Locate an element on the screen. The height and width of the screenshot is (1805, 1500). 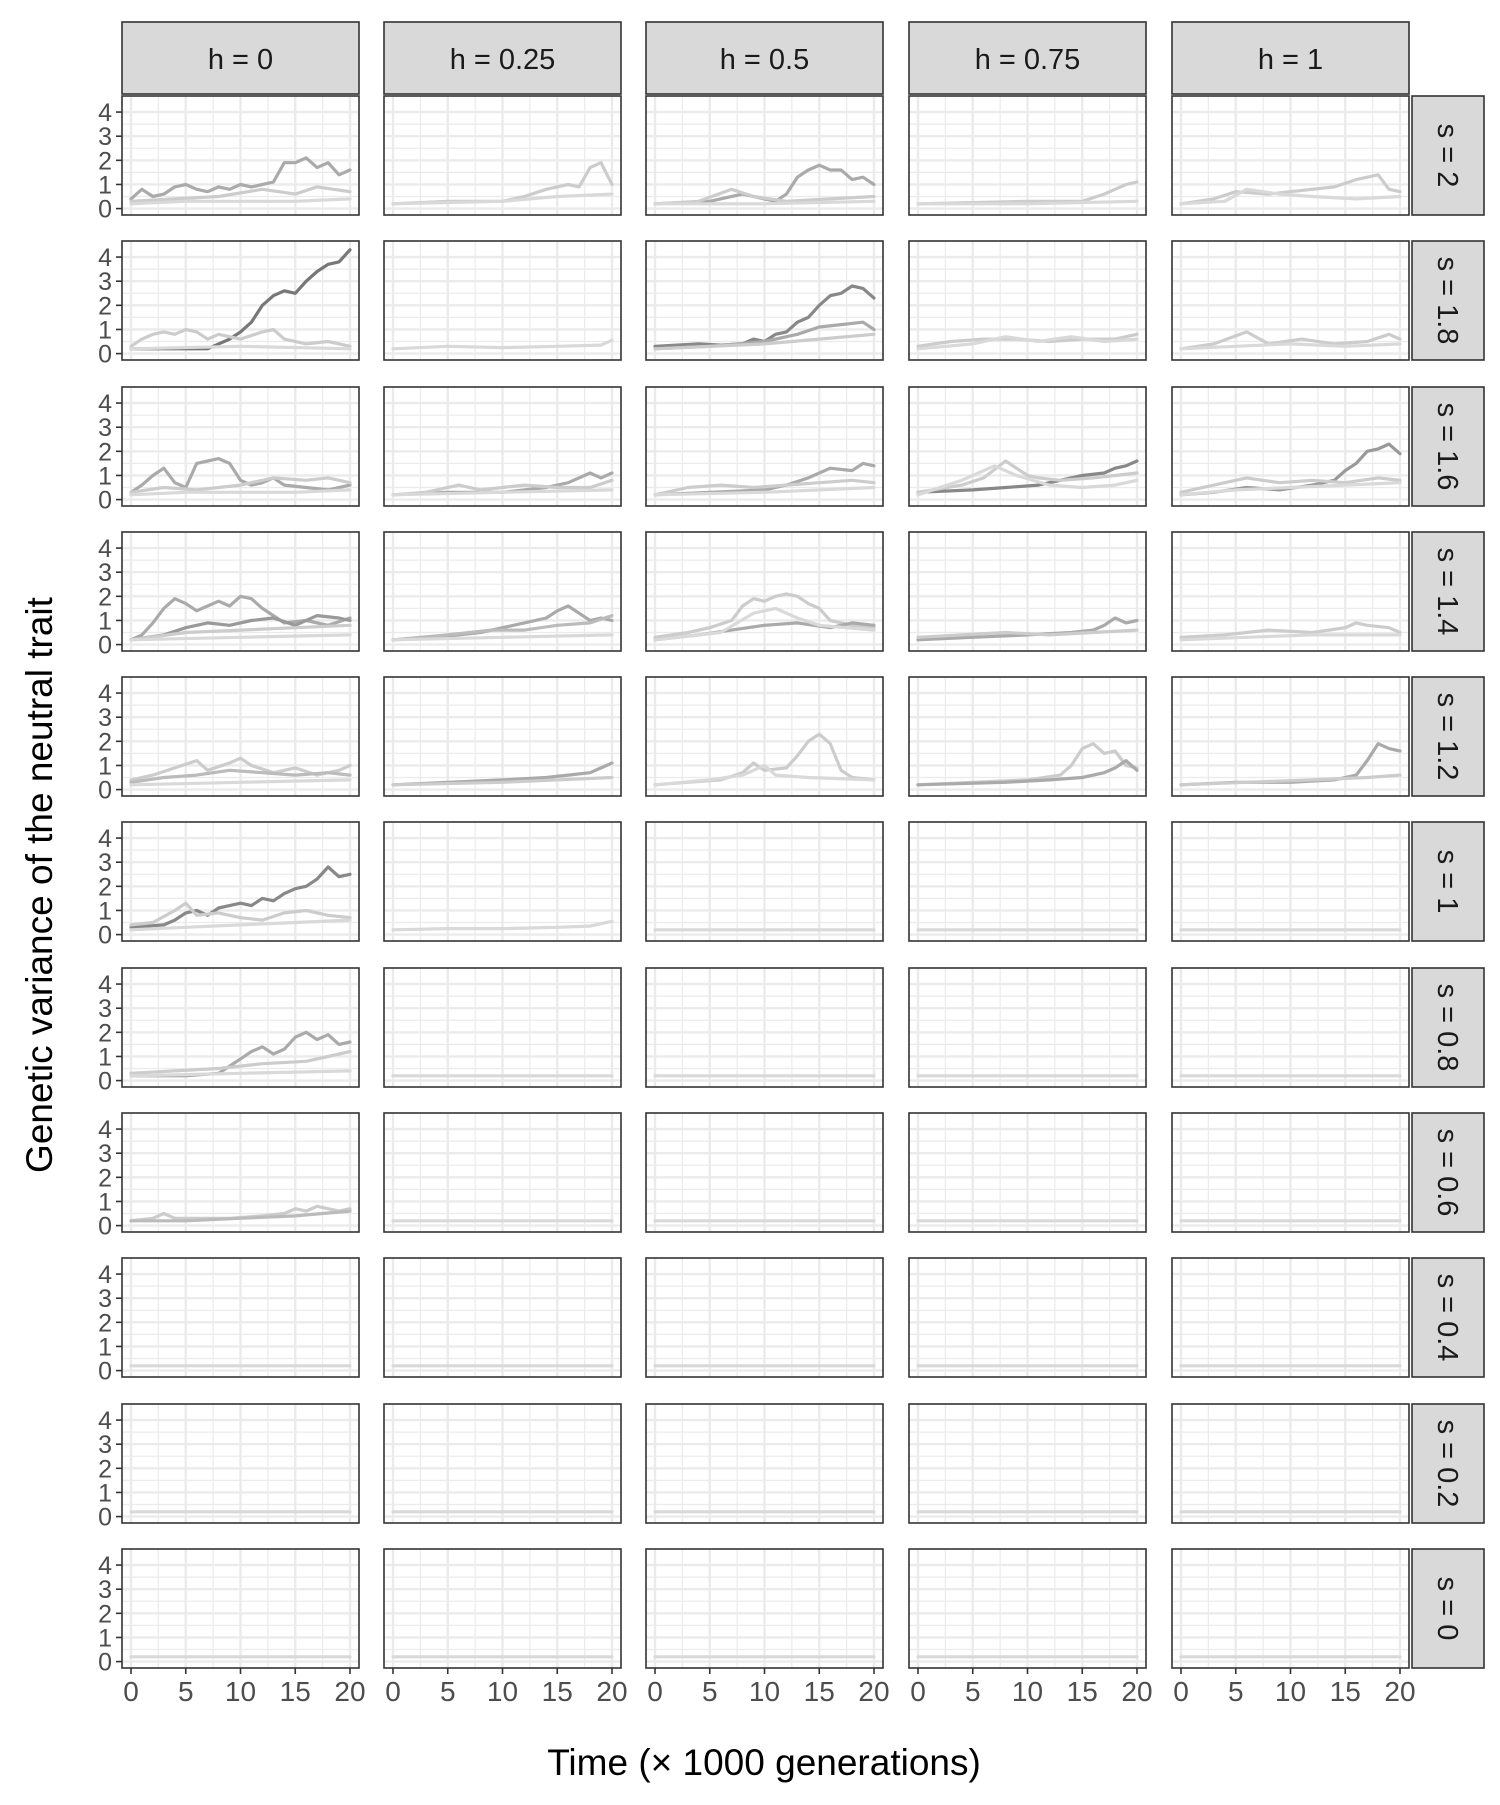
row-strip-label: s = 0.4 is located at coordinates (1447, 1318).